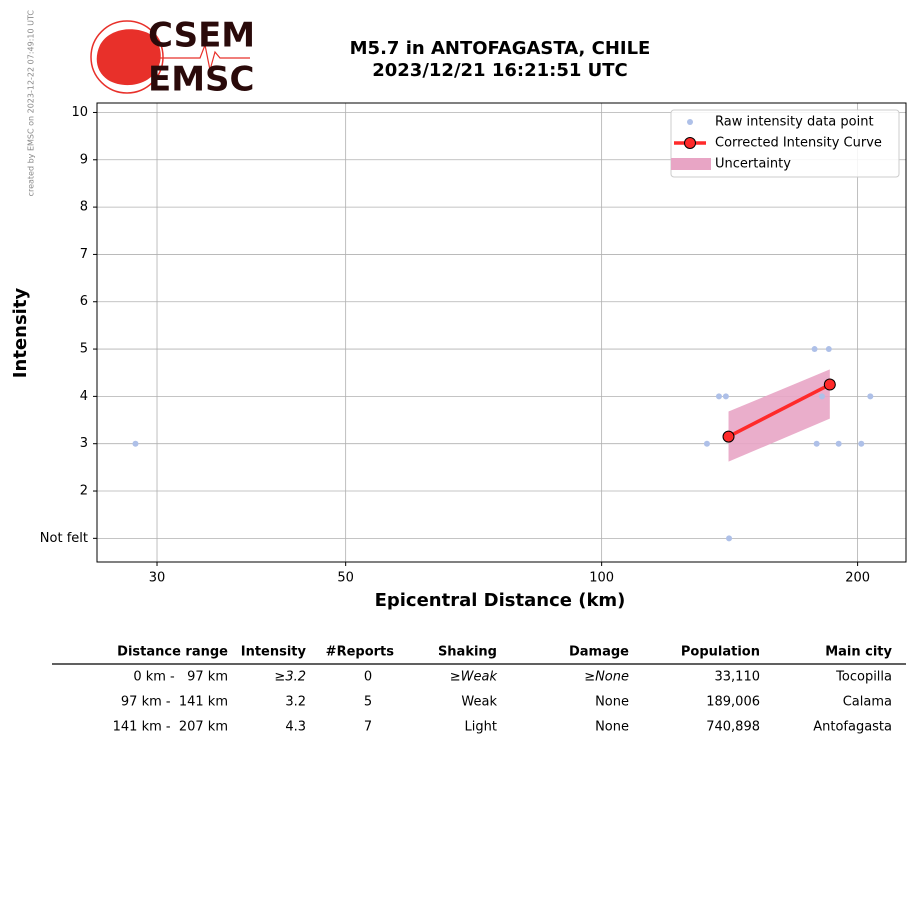 This screenshot has width=915, height=905. Describe the element at coordinates (852, 727) in the screenshot. I see `table-cell: Antofagasta` at that location.